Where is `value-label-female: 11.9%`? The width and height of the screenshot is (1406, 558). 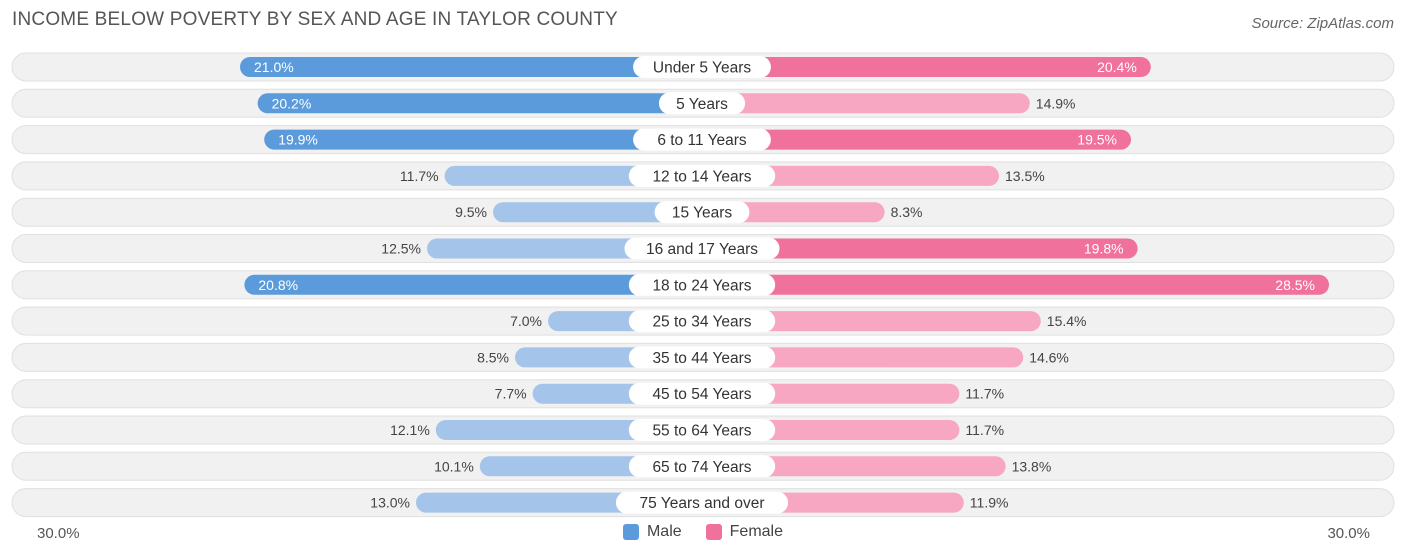 value-label-female: 11.9% is located at coordinates (989, 503).